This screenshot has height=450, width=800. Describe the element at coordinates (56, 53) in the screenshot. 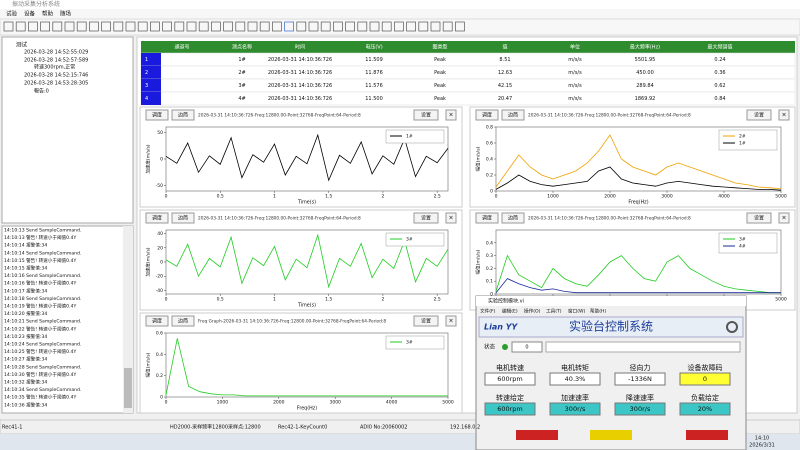

I see `tree-item: 2026-03-28 14:52:55:029` at that location.